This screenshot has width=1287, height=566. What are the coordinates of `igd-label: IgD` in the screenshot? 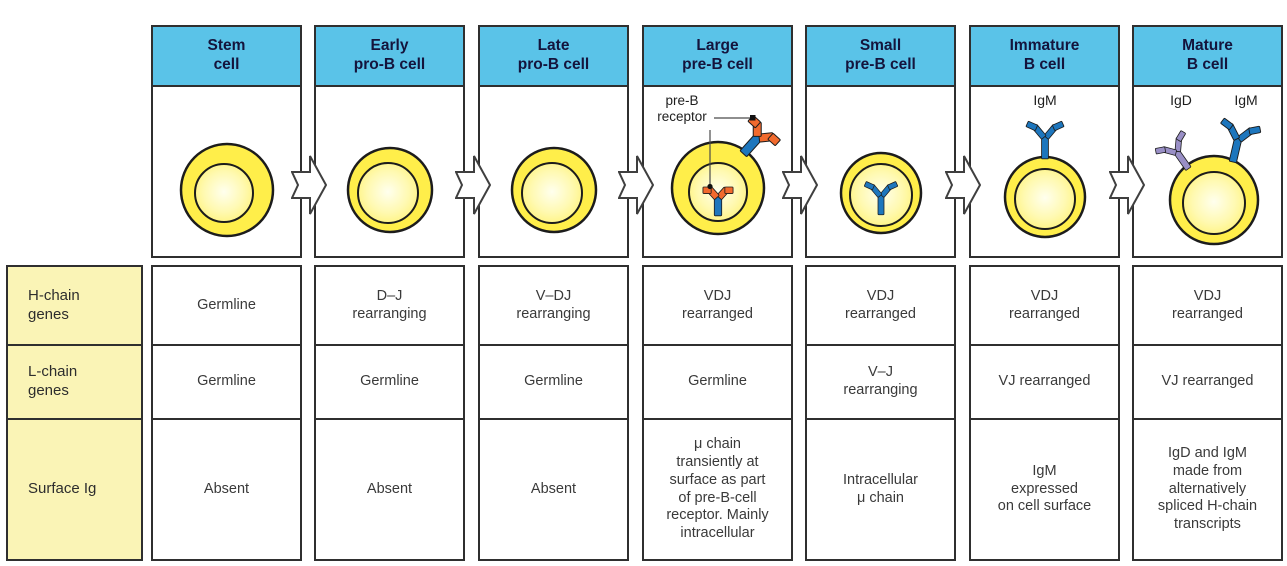 It's located at (1181, 100).